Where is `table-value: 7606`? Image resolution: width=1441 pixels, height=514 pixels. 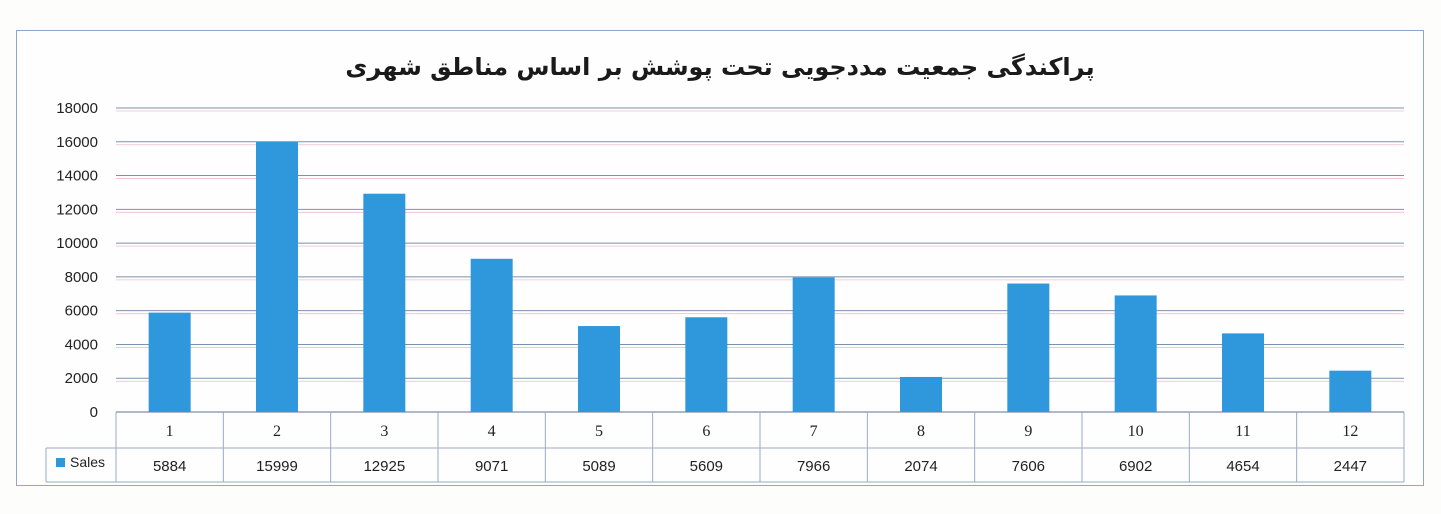 table-value: 7606 is located at coordinates (1028, 466).